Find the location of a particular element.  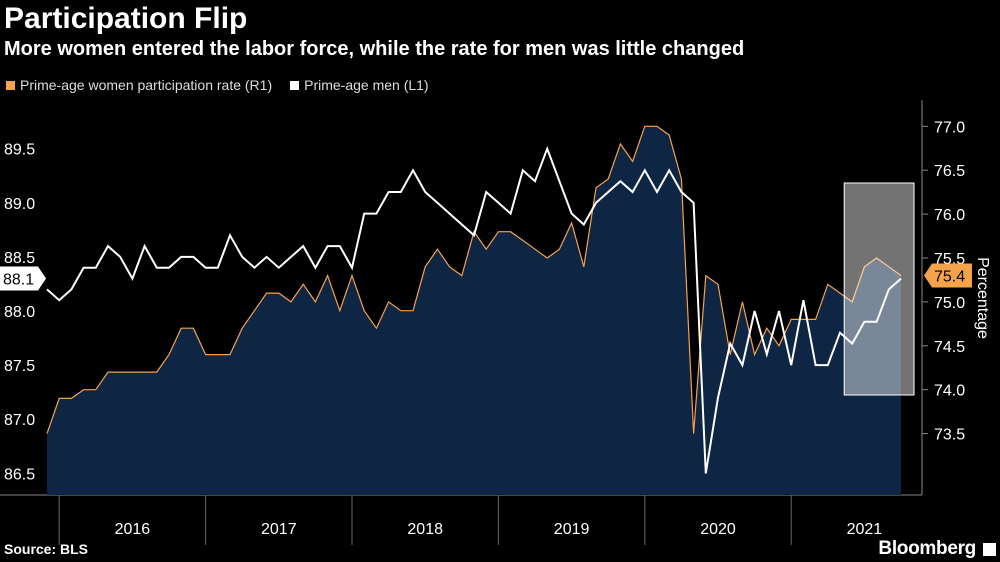

legend-item-women: Prime-age women participation rate (R1) is located at coordinates (139, 85).